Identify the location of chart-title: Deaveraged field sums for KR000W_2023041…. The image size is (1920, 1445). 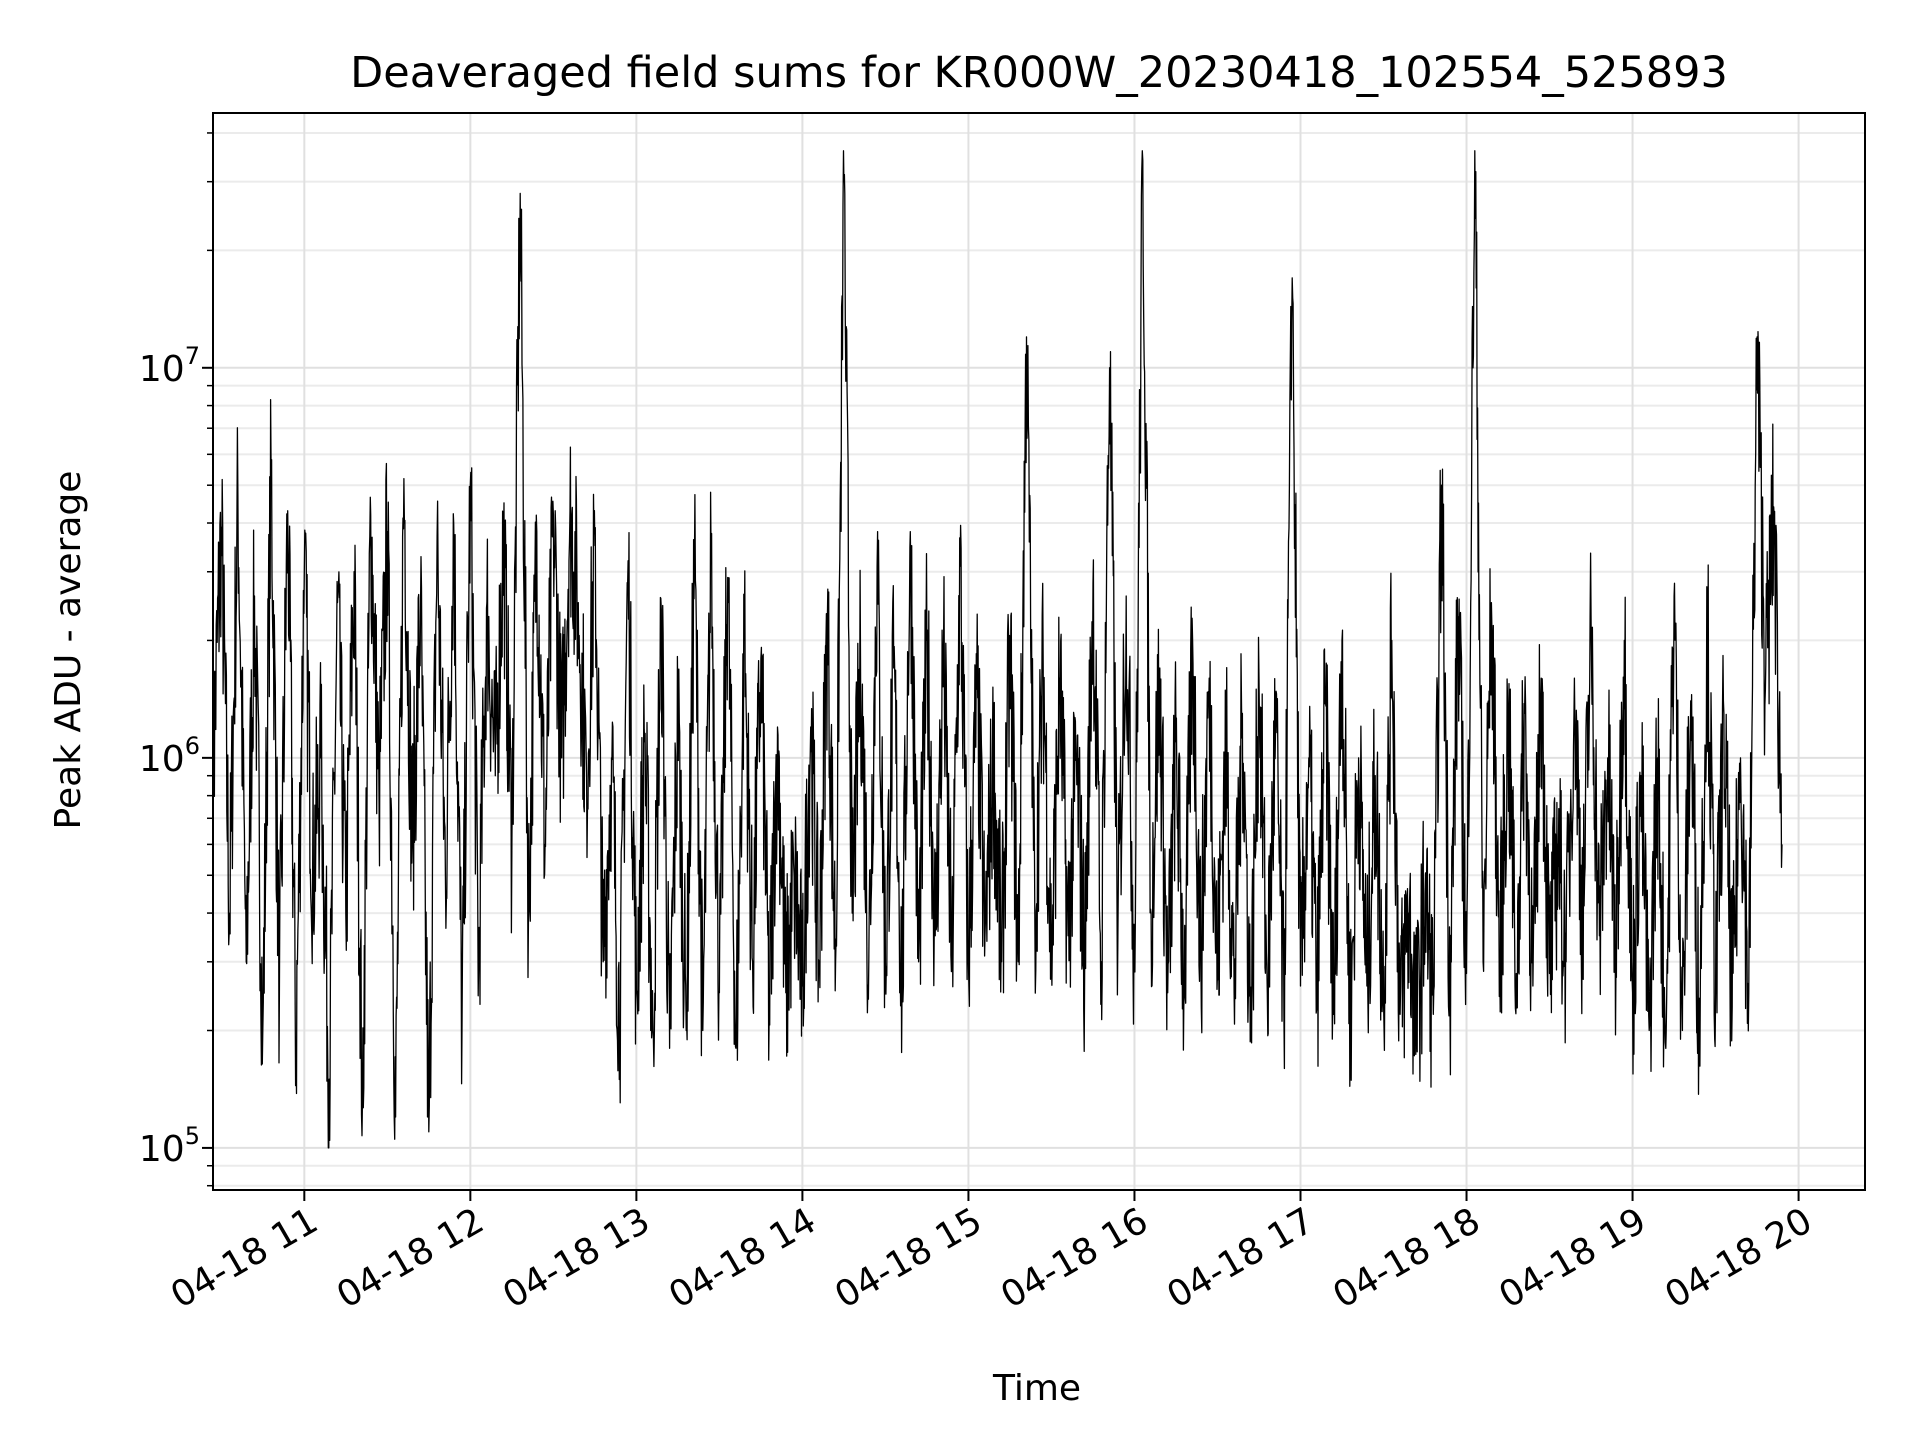
(1039, 73).